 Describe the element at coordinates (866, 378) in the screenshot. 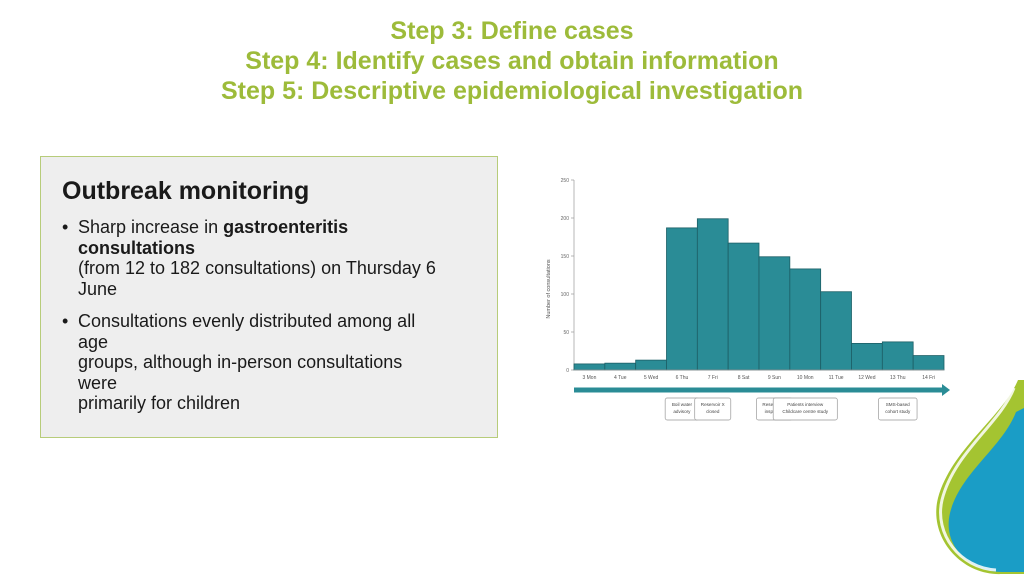

I see `x-tick-label: 12 Wed` at that location.